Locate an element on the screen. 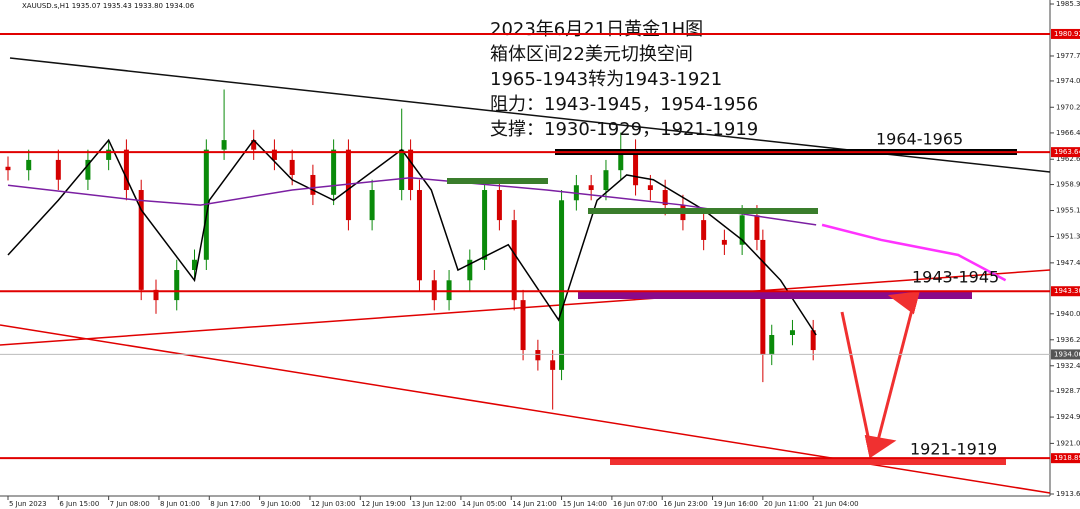 The width and height of the screenshot is (1080, 509). x-tick-label: 7 Jun 08:00 is located at coordinates (130, 504).